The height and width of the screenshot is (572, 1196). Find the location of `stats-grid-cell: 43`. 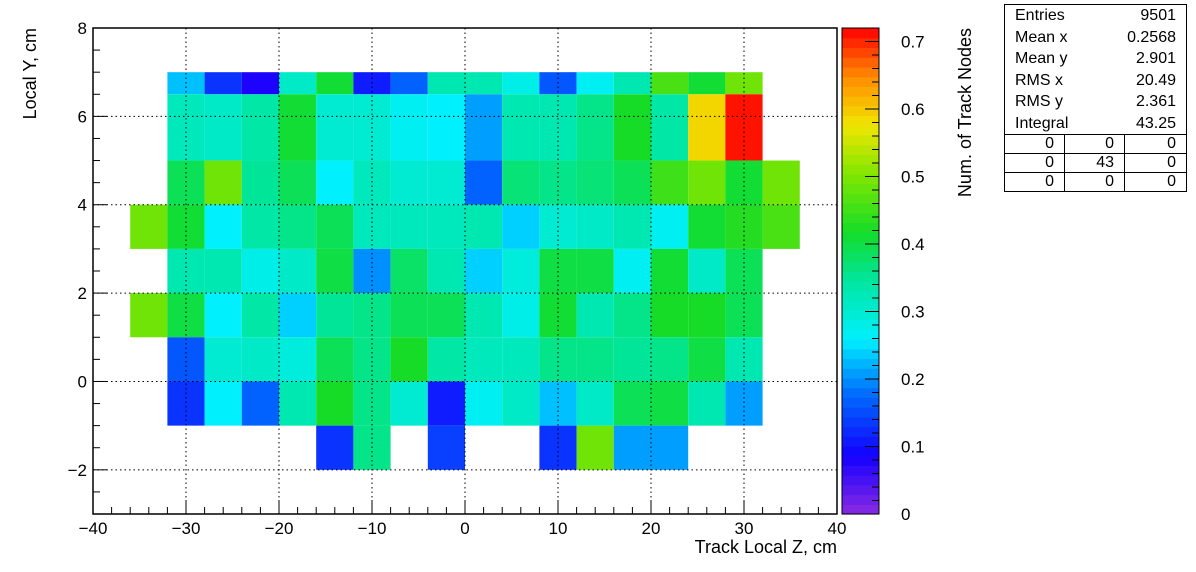

stats-grid-cell: 43 is located at coordinates (1095, 163).